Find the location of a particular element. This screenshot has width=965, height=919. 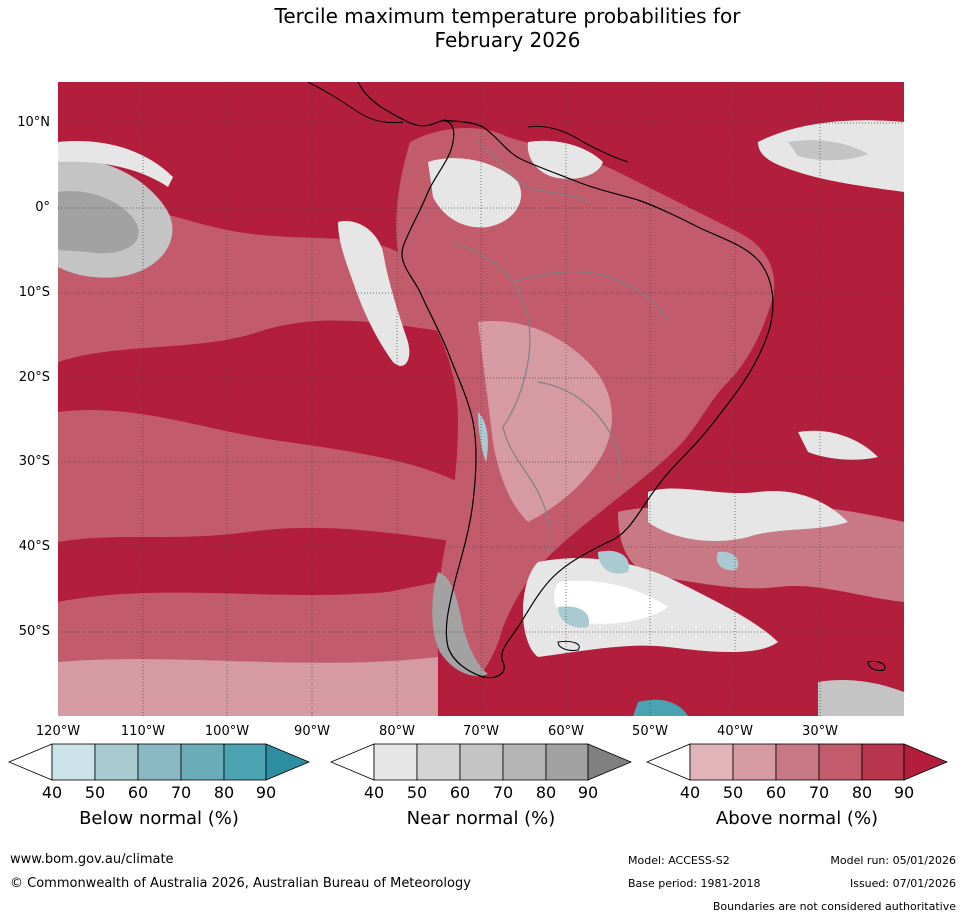

cbar-below-tick: 90 is located at coordinates (266, 792).